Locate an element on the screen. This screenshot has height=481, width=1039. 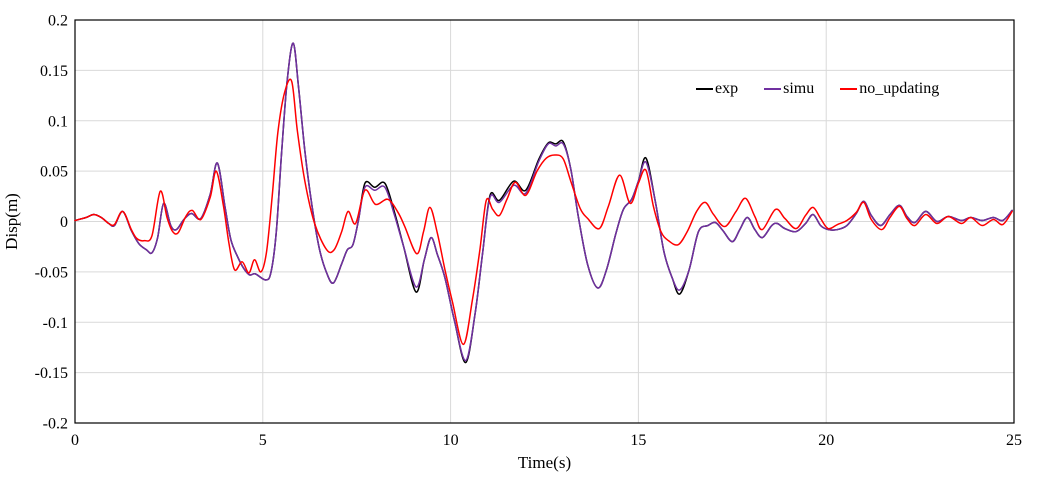
x-tick-label: 10 is located at coordinates (451, 440).